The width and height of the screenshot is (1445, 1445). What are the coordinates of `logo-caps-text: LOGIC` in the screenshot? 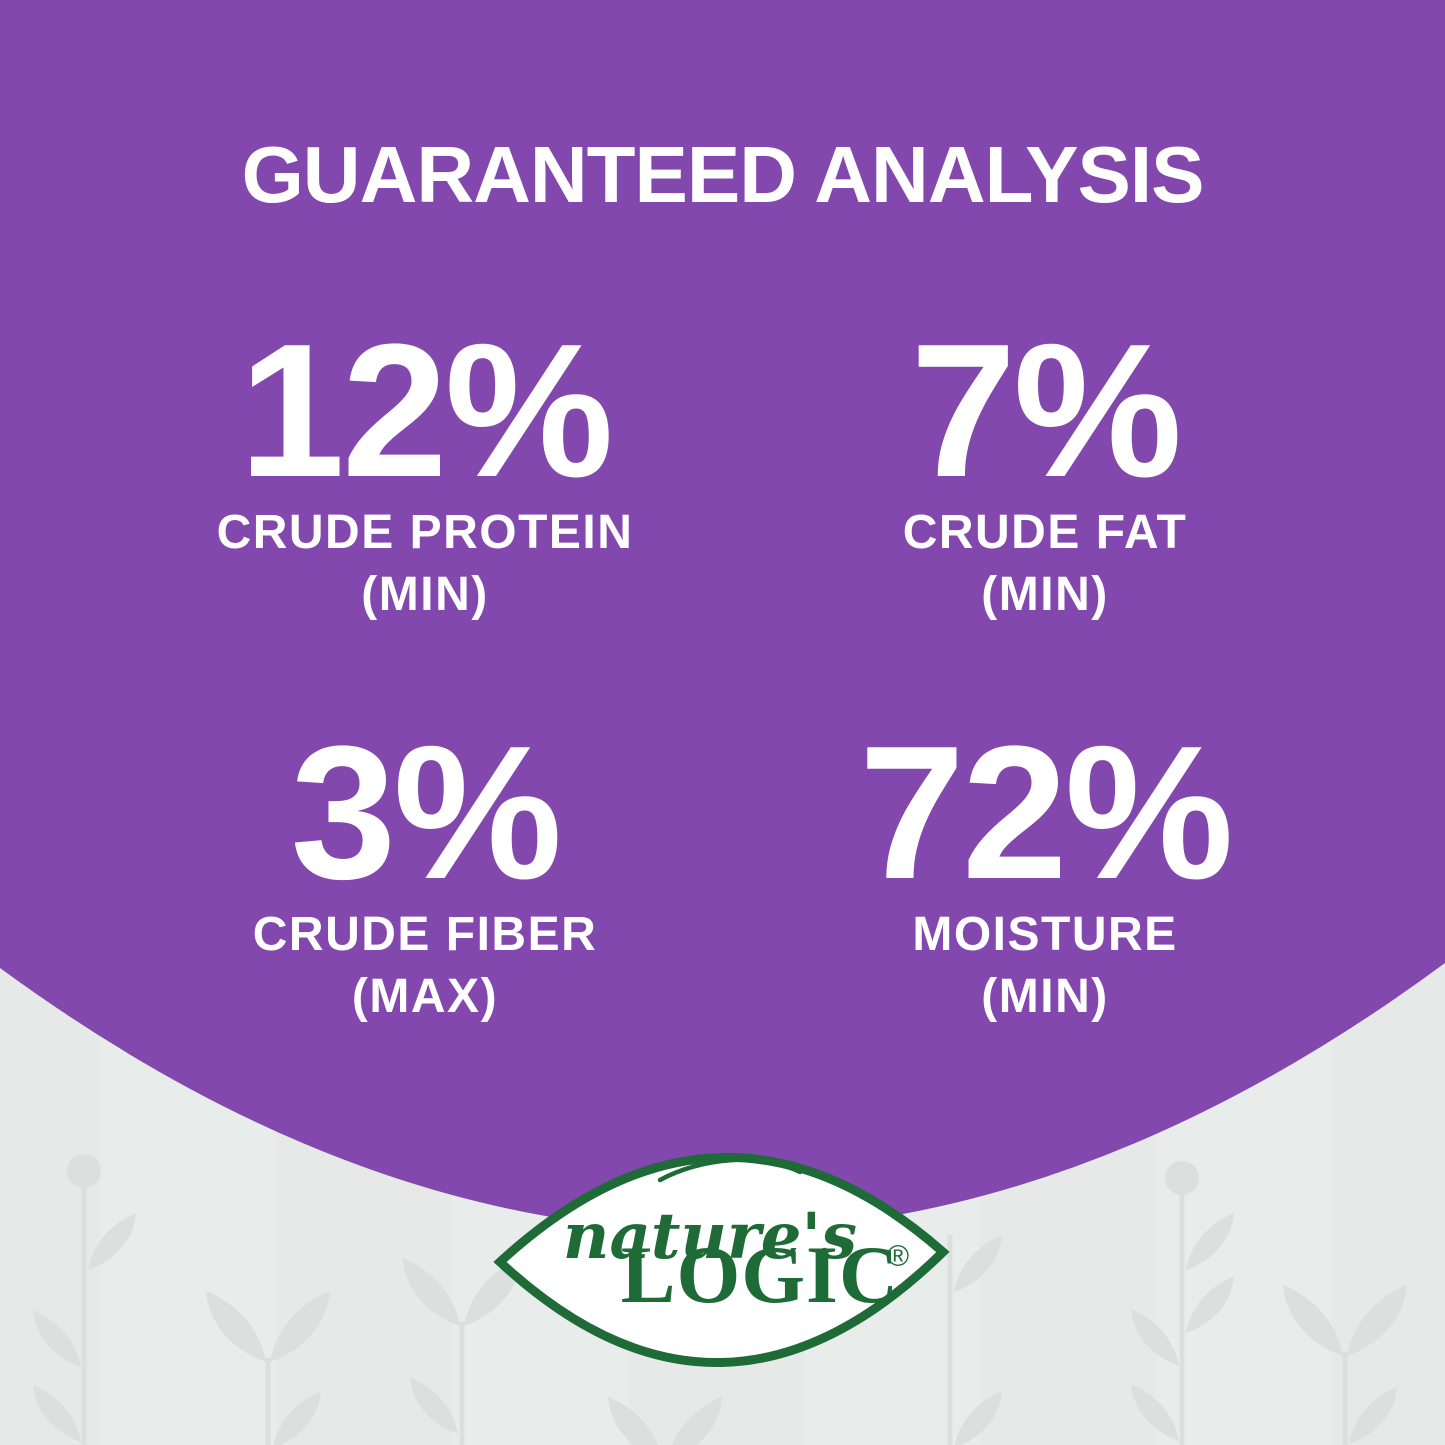 It's located at (760, 1274).